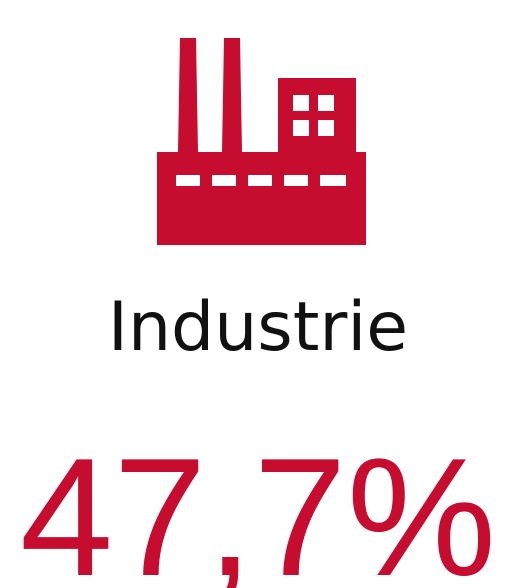  What do you see at coordinates (258, 327) in the screenshot?
I see `category-label: Industrie` at bounding box center [258, 327].